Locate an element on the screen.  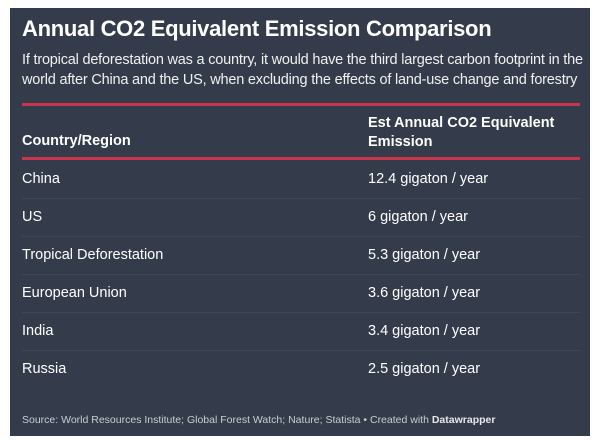
cell-emission: 3.6 gigaton / year is located at coordinates (424, 293).